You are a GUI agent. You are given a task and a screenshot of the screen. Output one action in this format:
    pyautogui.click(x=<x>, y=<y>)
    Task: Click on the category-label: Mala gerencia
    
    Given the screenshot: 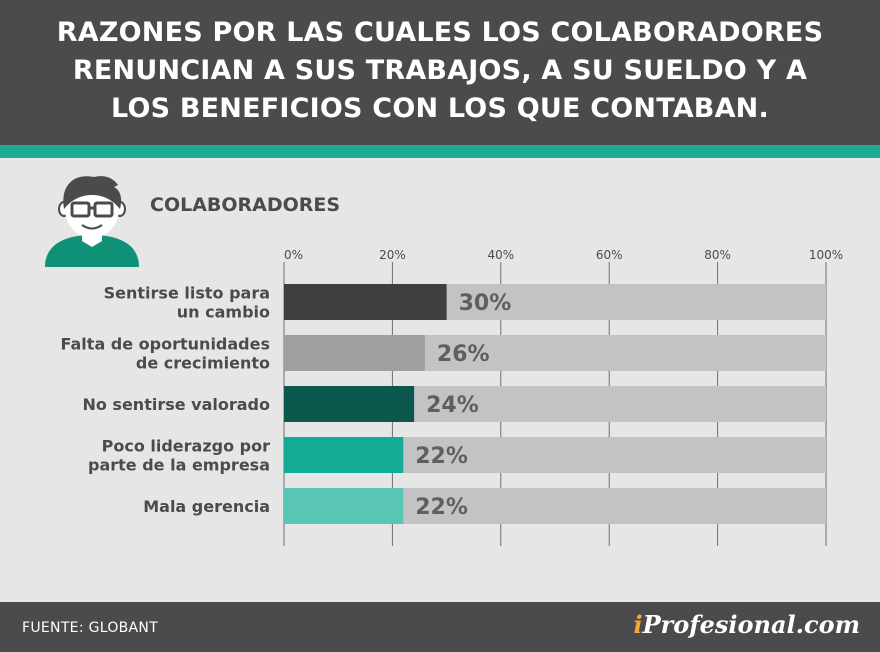 What is the action you would take?
    pyautogui.click(x=206, y=506)
    